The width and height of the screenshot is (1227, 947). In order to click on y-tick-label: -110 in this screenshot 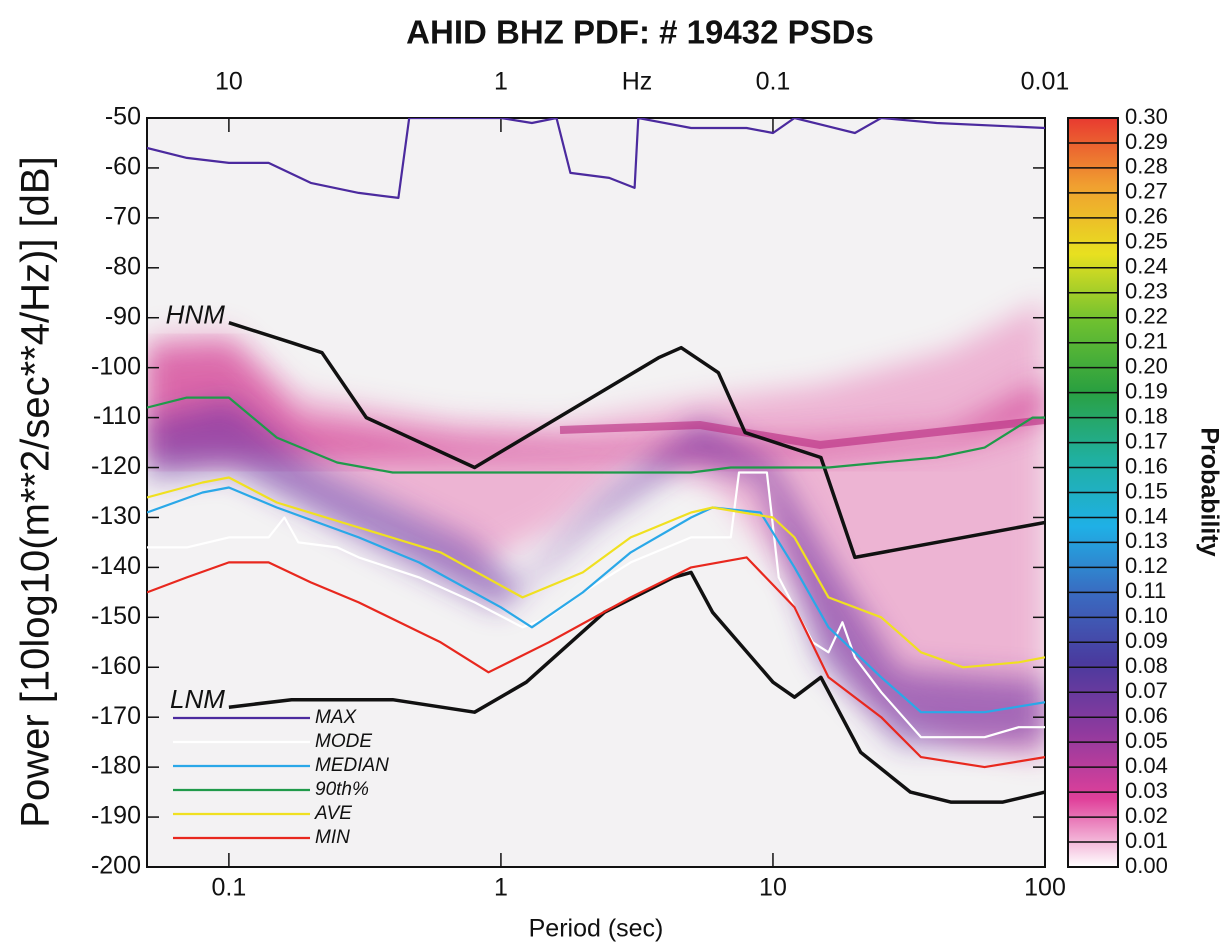, I will do `click(117, 416)`.